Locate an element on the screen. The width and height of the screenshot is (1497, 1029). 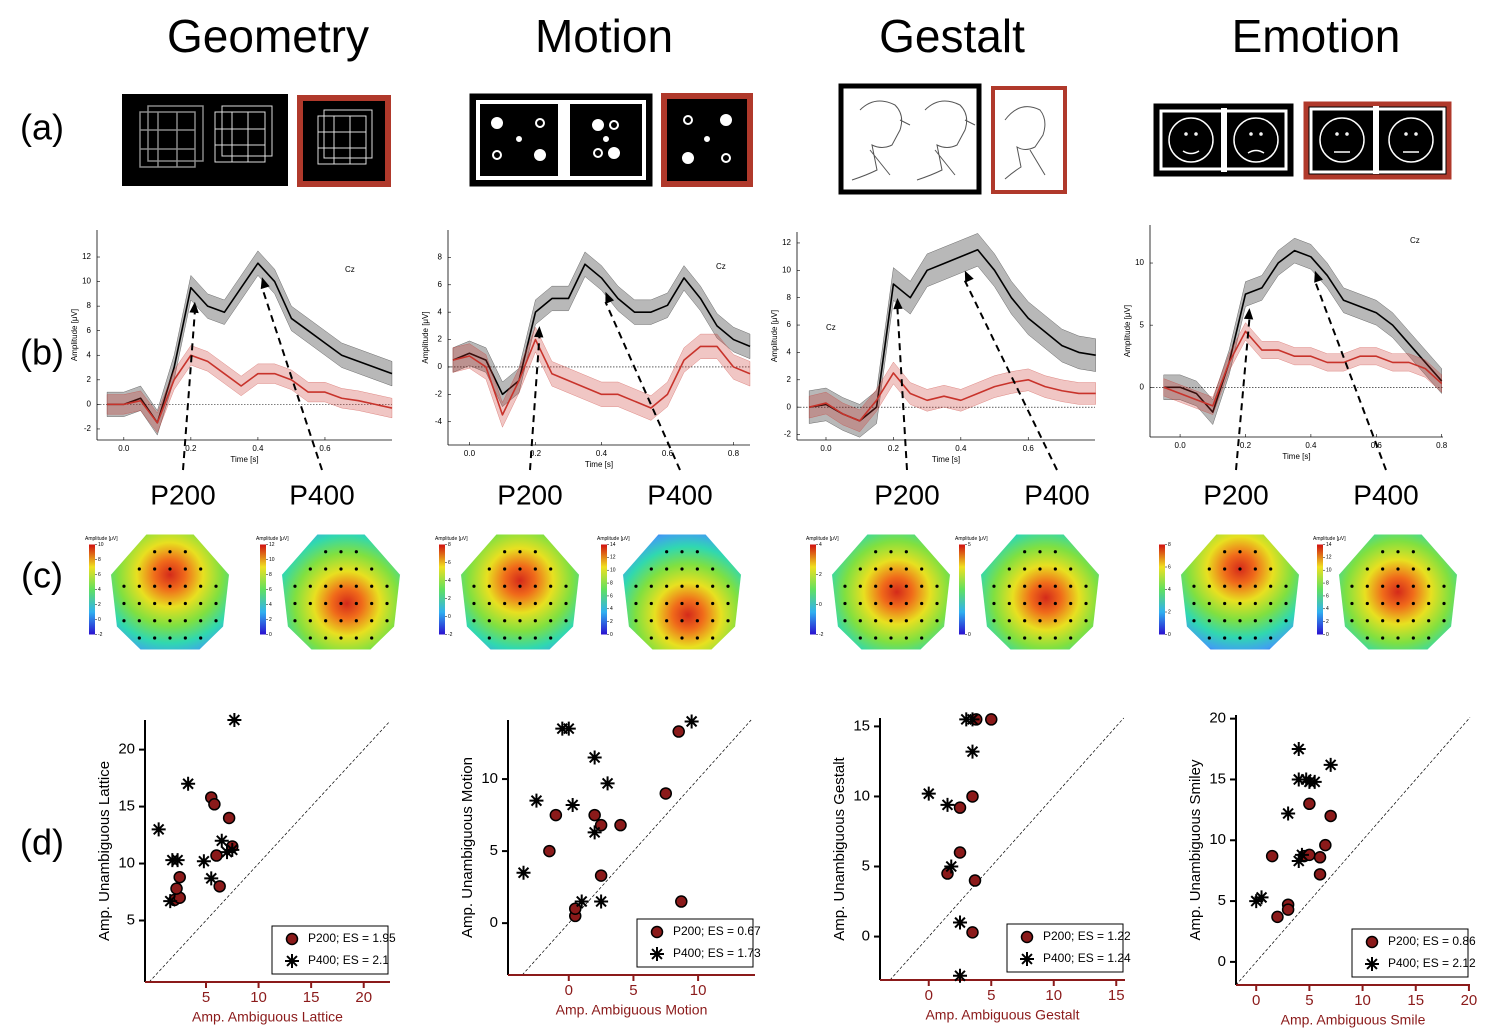
peak-label: P200 is located at coordinates (906, 494).